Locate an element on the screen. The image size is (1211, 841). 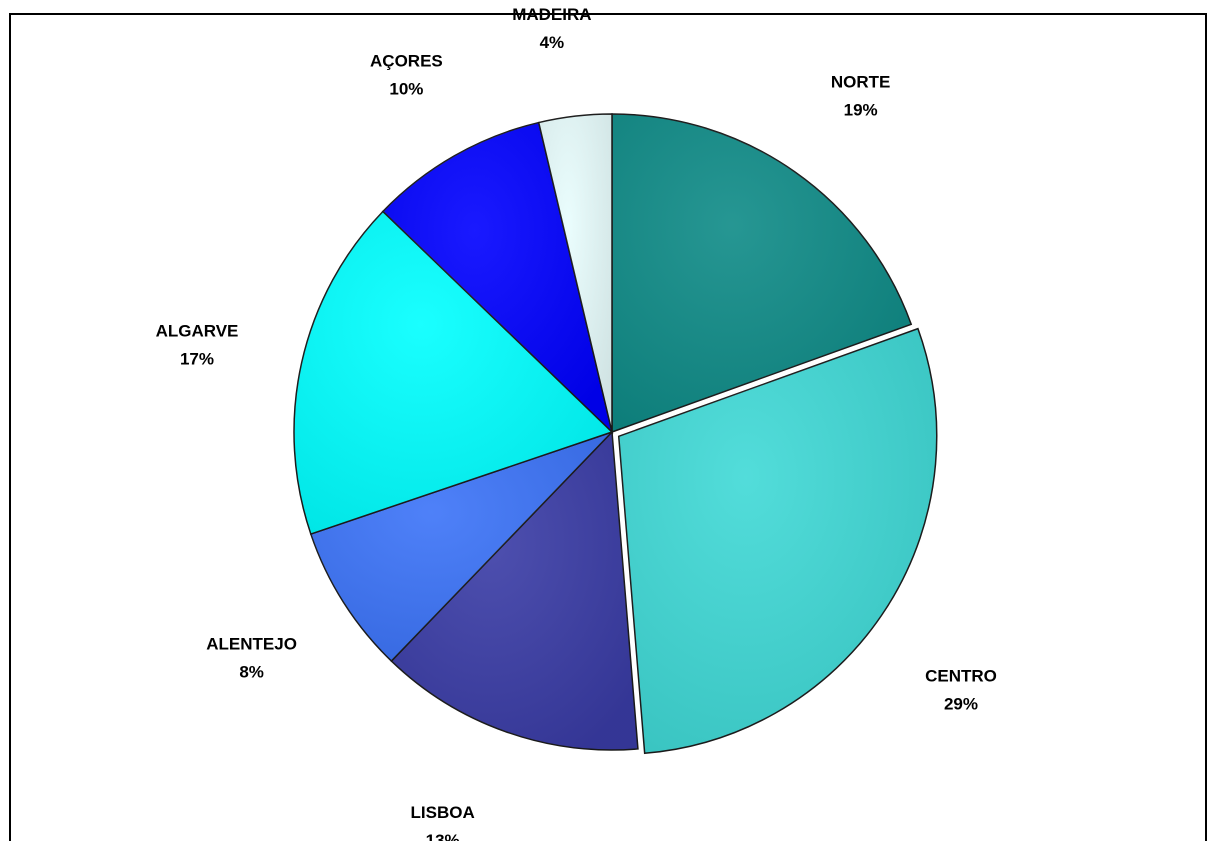
slice-label-algarve: ALGARVE is located at coordinates (197, 330).